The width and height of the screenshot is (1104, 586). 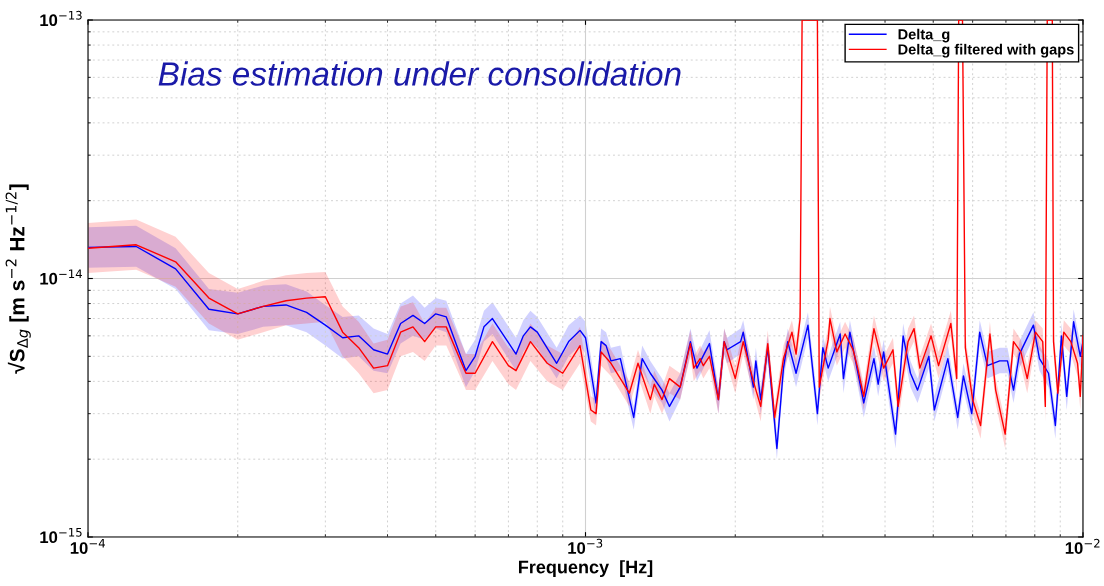 What do you see at coordinates (924, 35) in the screenshot?
I see `legend-label: Delta_g` at bounding box center [924, 35].